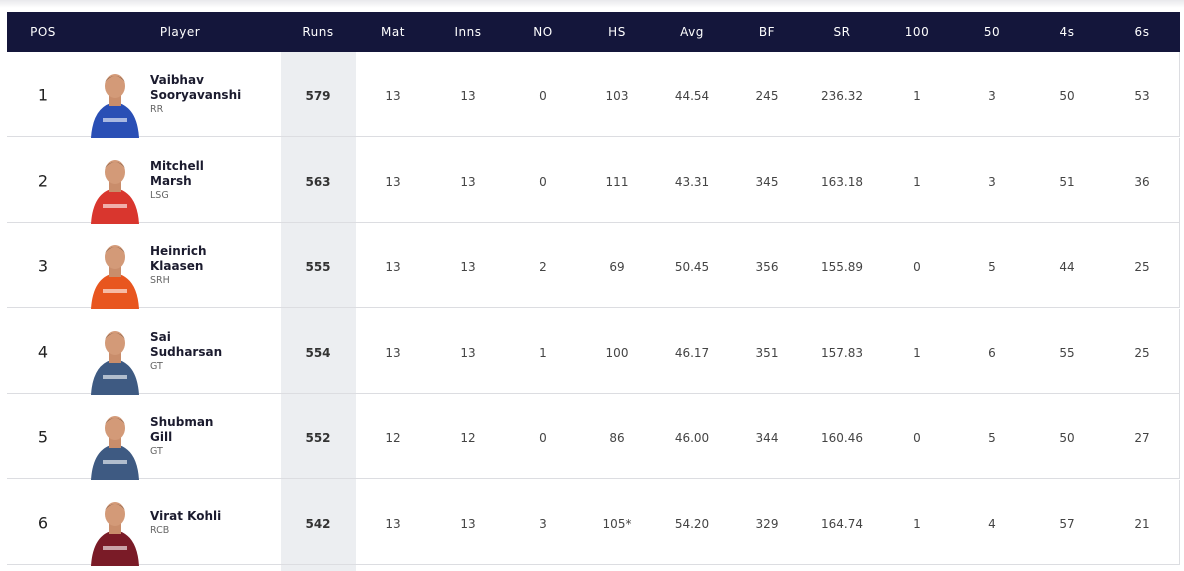 This screenshot has height=571, width=1184. Describe the element at coordinates (767, 524) in the screenshot. I see `stat: 329` at that location.